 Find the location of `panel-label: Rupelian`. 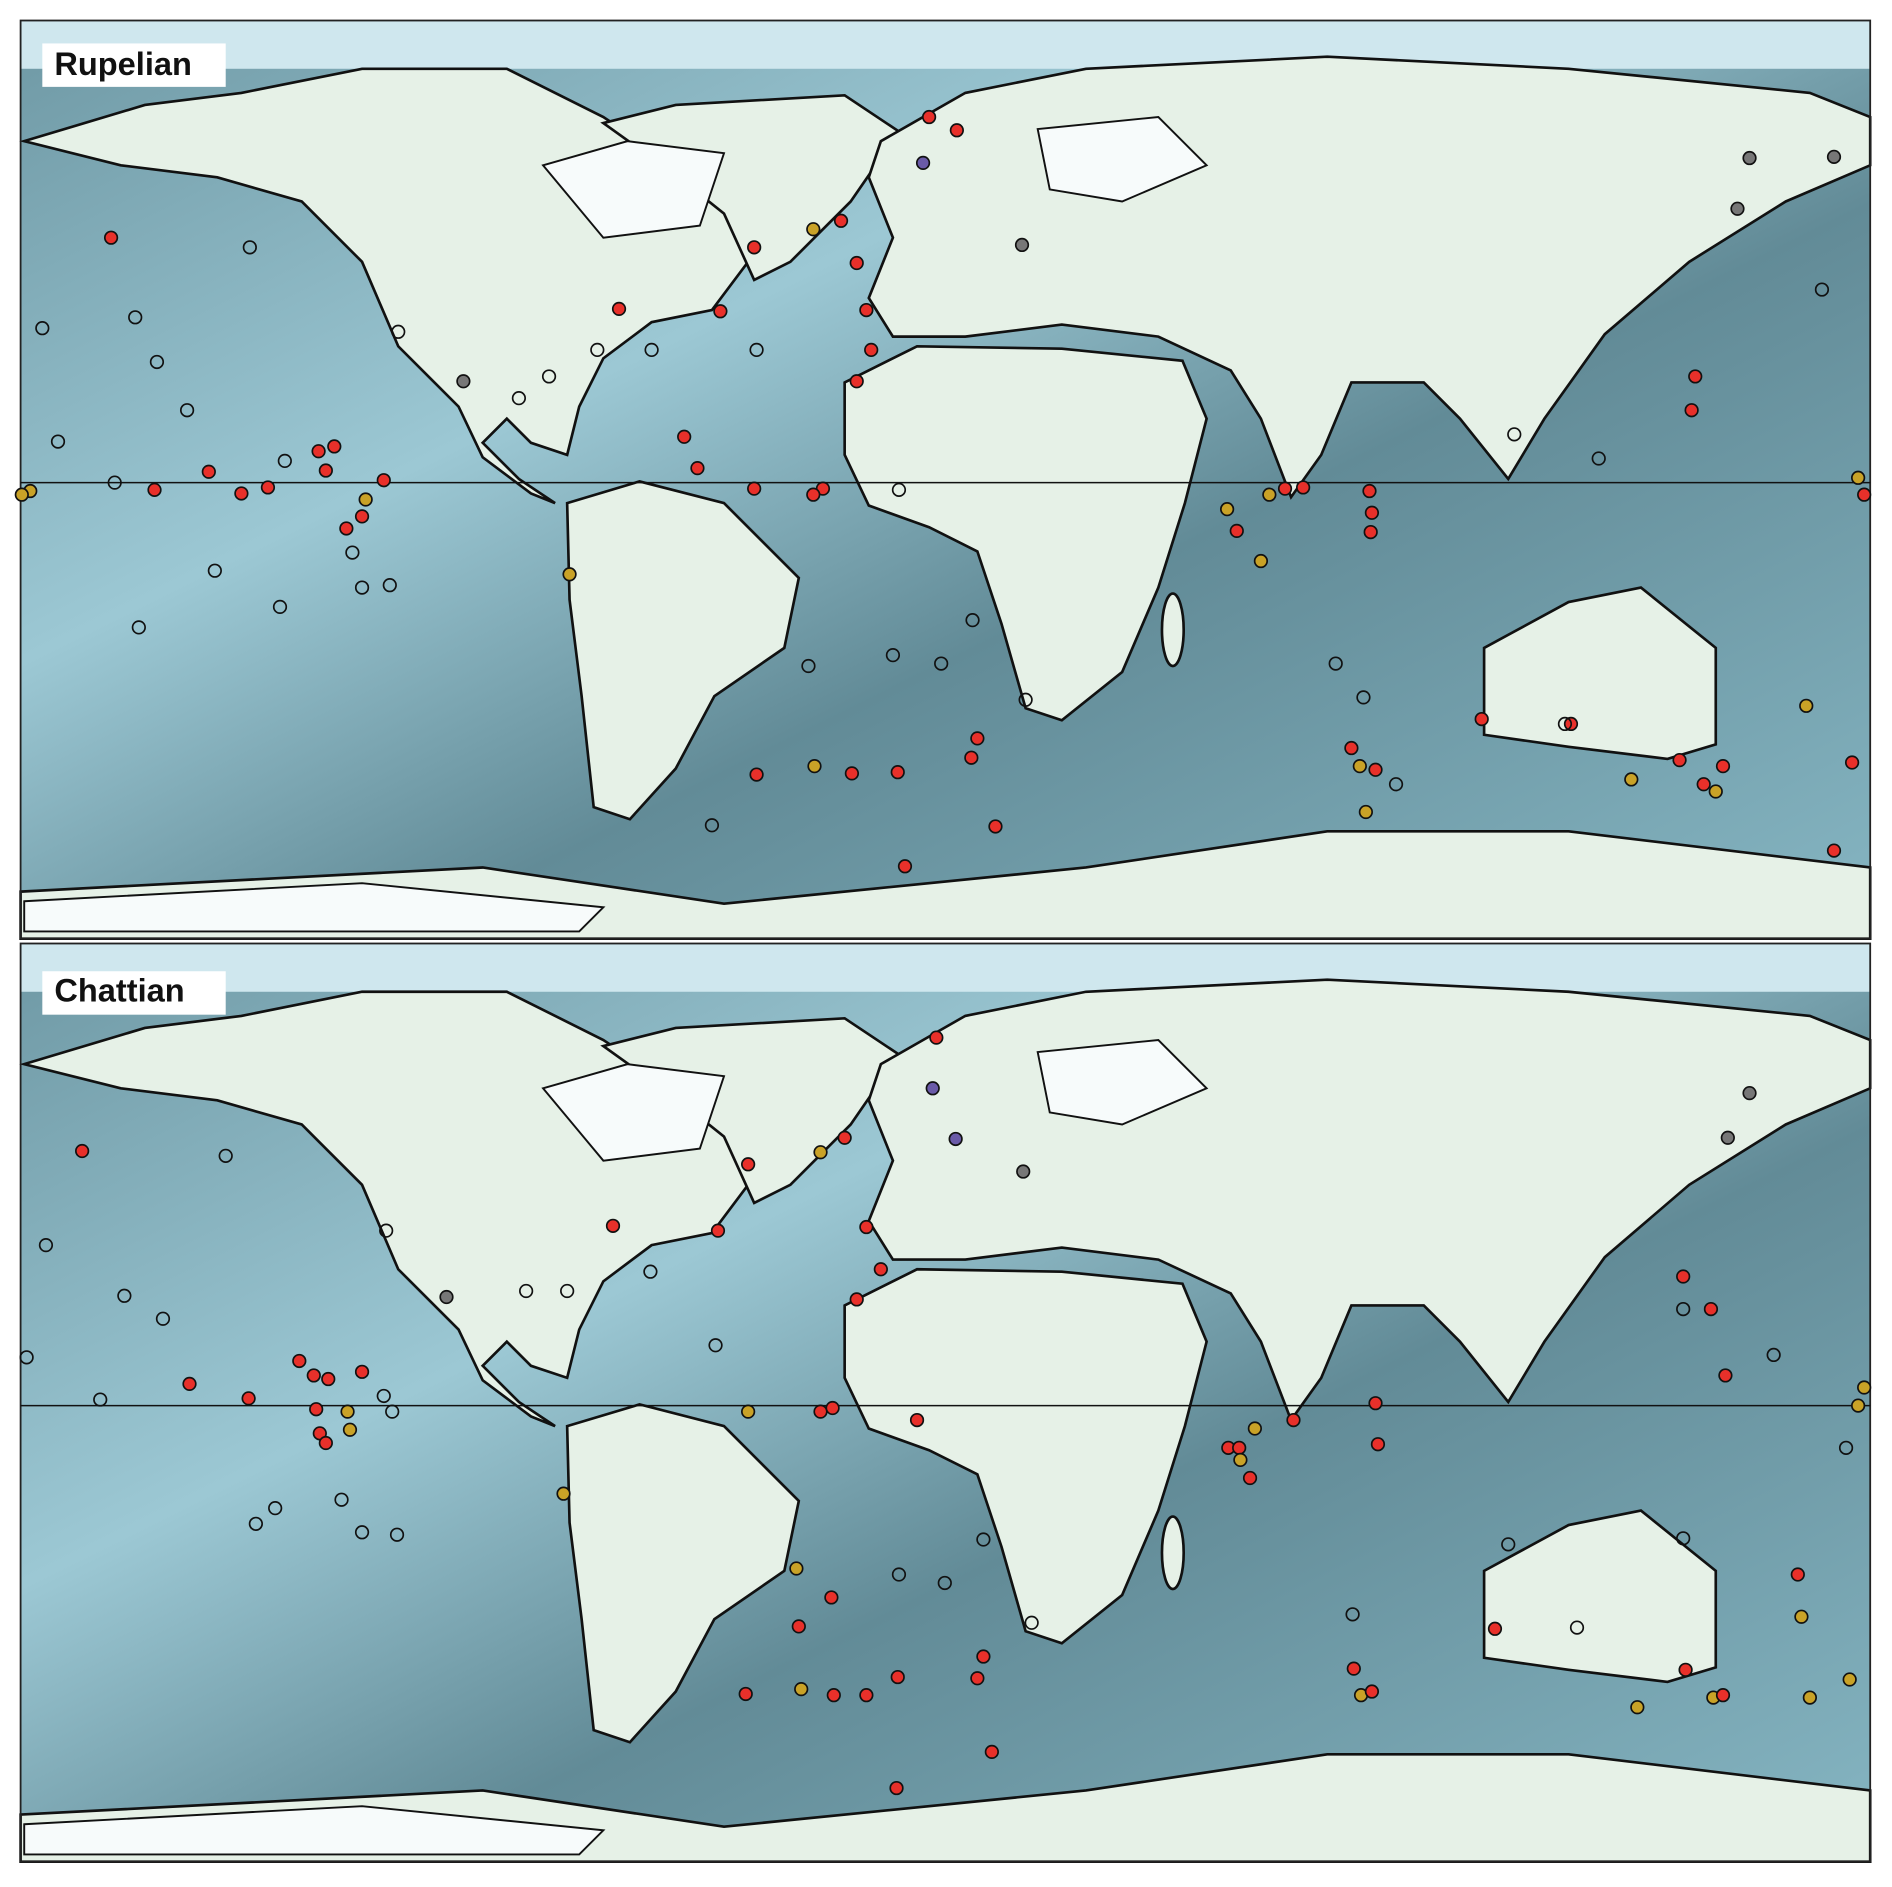

panel-label: Rupelian is located at coordinates (123, 64).